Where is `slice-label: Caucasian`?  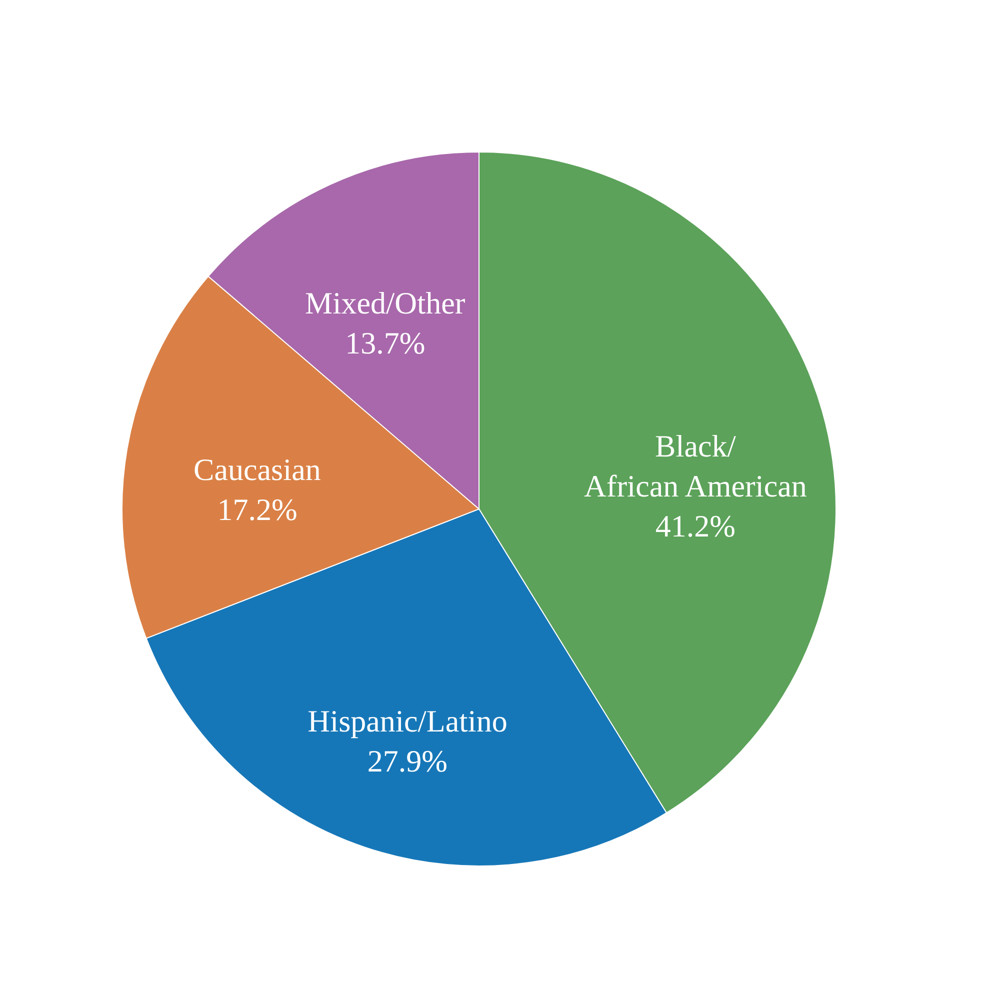
slice-label: Caucasian is located at coordinates (258, 470).